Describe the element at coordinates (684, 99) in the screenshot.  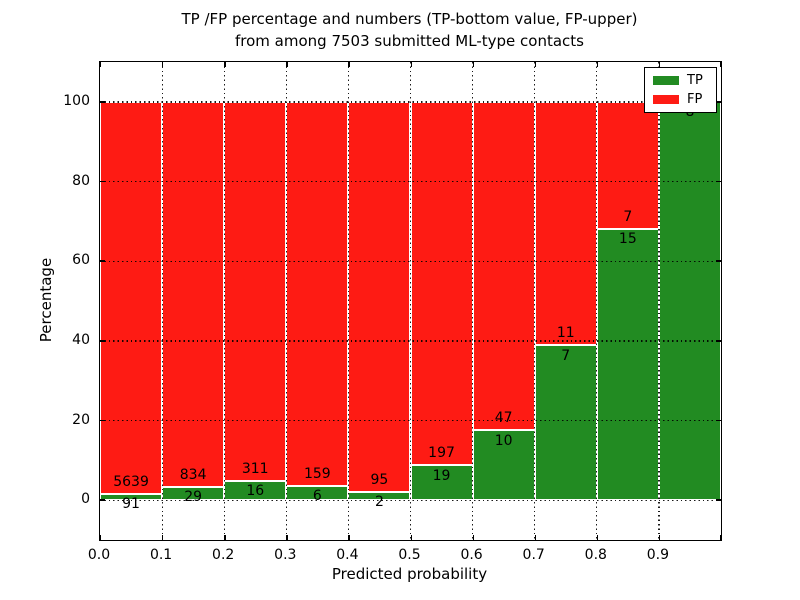
I see `legend-entry: FP` at that location.